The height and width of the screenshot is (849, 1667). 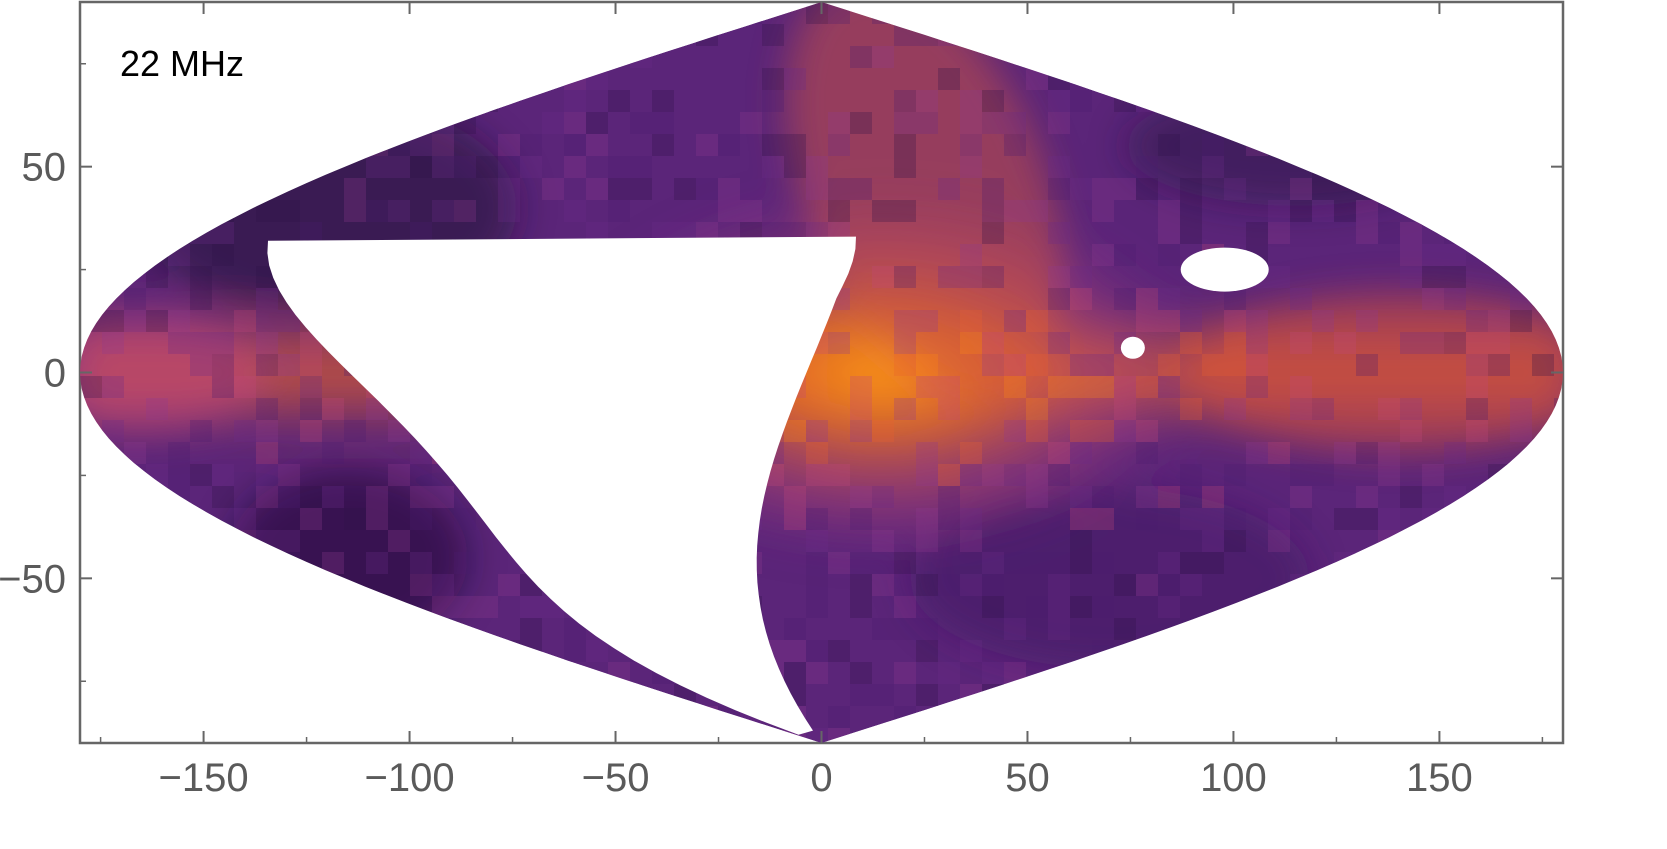 I want to click on x-tick-label: −50, so click(x=616, y=778).